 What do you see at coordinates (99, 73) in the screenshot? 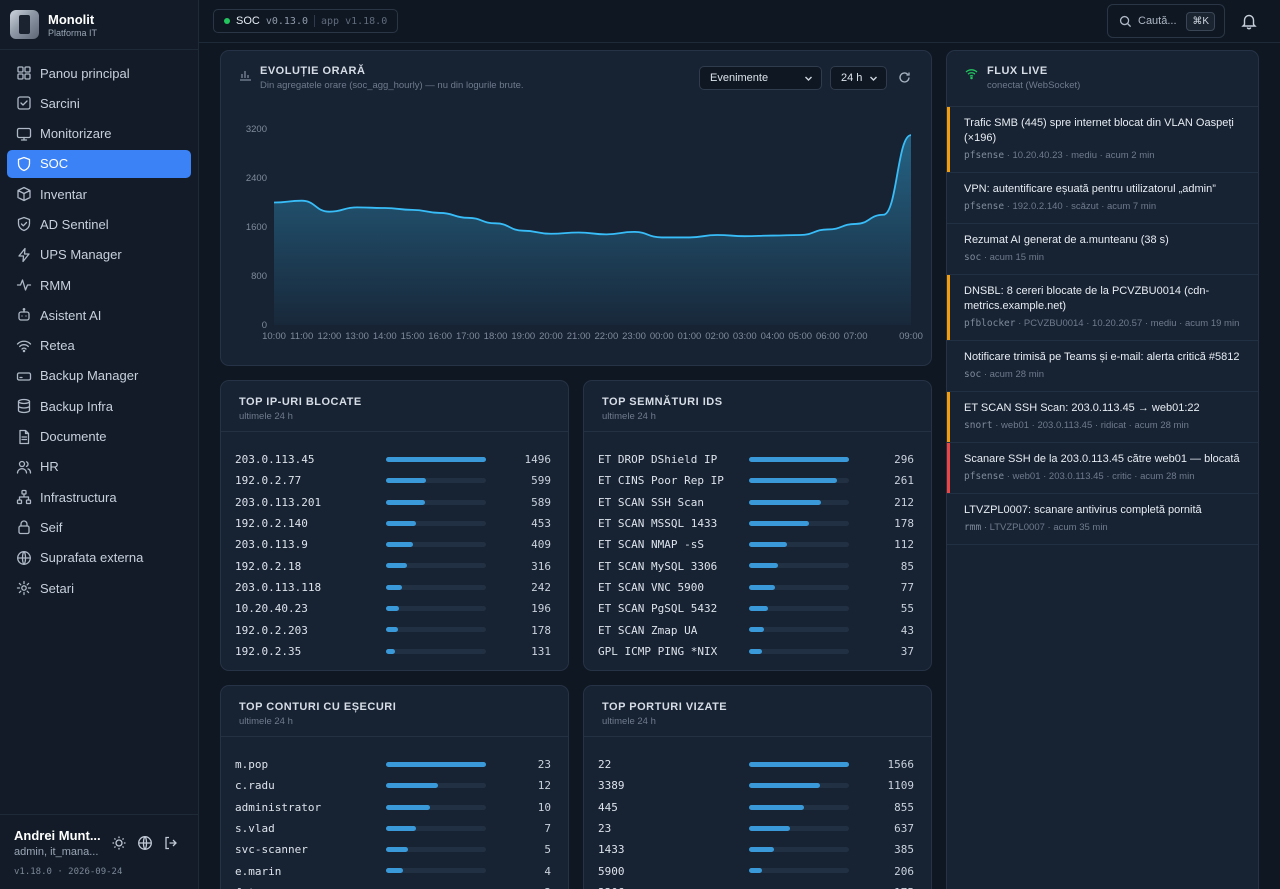
I see `sidebar-item-panou-principal: Panou principal` at bounding box center [99, 73].